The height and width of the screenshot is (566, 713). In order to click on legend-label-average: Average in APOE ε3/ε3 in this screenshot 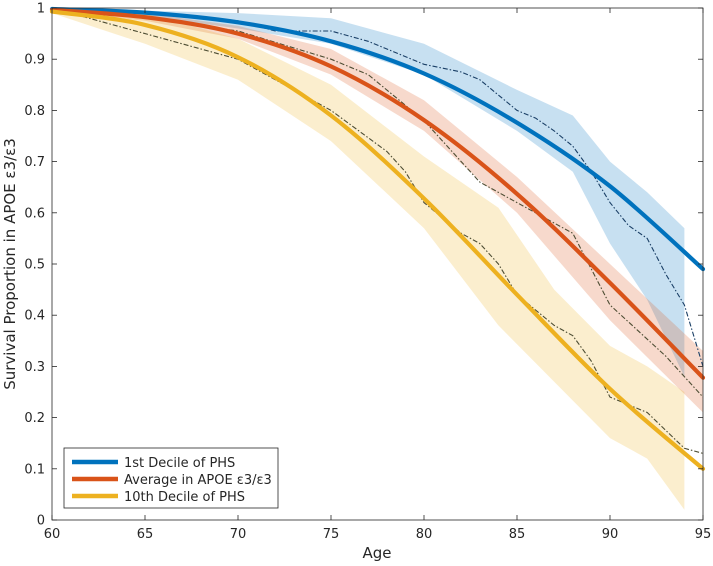, I will do `click(198, 480)`.